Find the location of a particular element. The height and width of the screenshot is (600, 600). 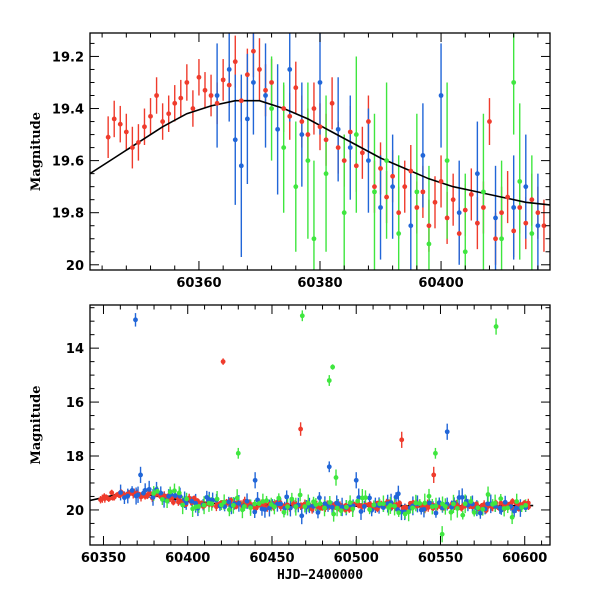

y-tick-label: 16 is located at coordinates (75, 403).